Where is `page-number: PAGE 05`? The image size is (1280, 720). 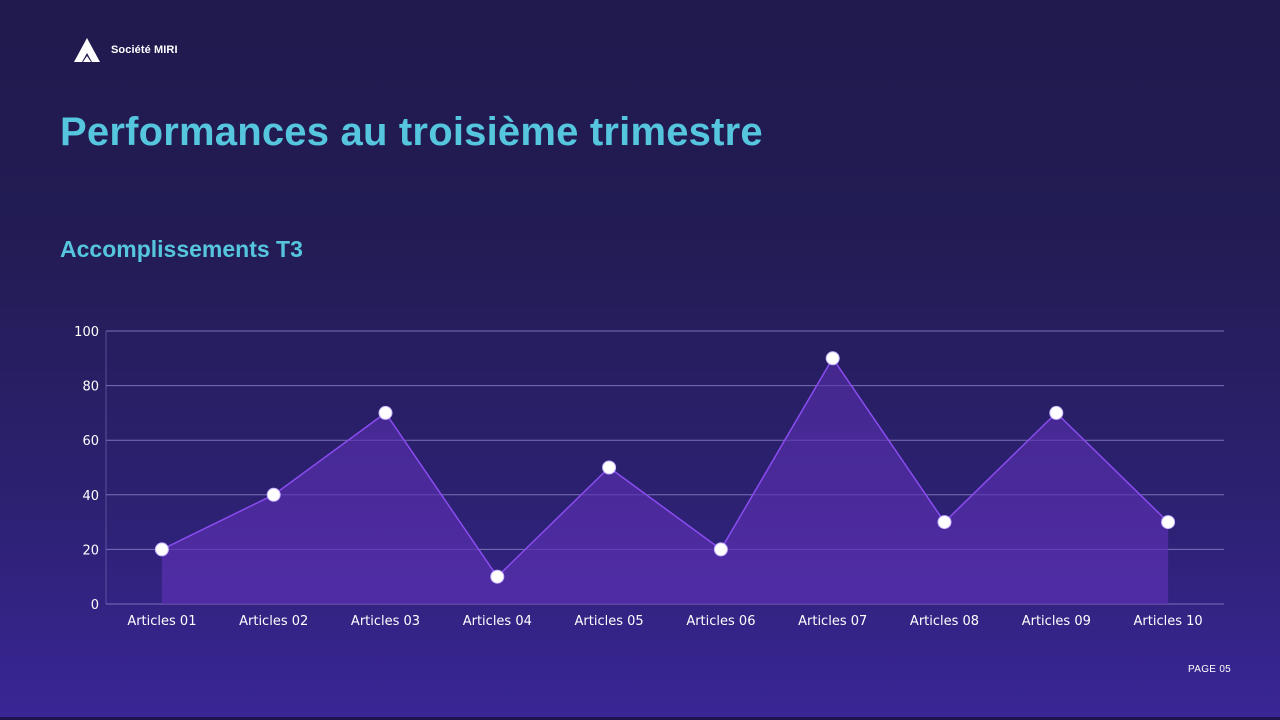
page-number: PAGE 05 is located at coordinates (1210, 669).